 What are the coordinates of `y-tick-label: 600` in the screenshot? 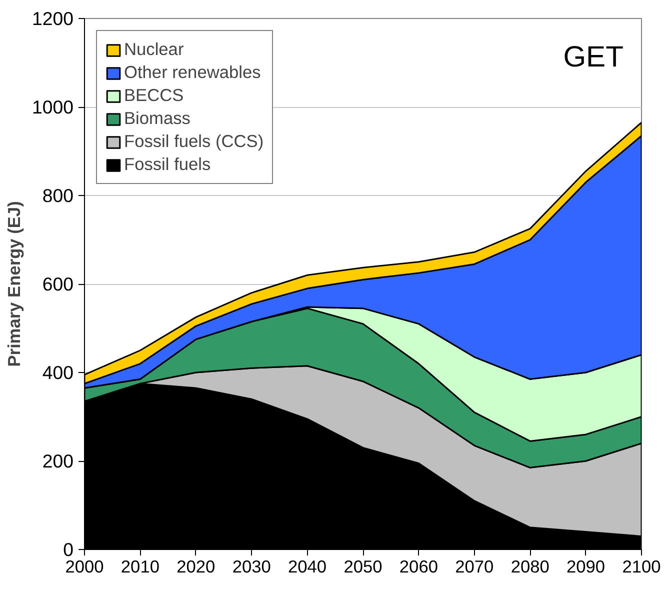 It's located at (58, 284).